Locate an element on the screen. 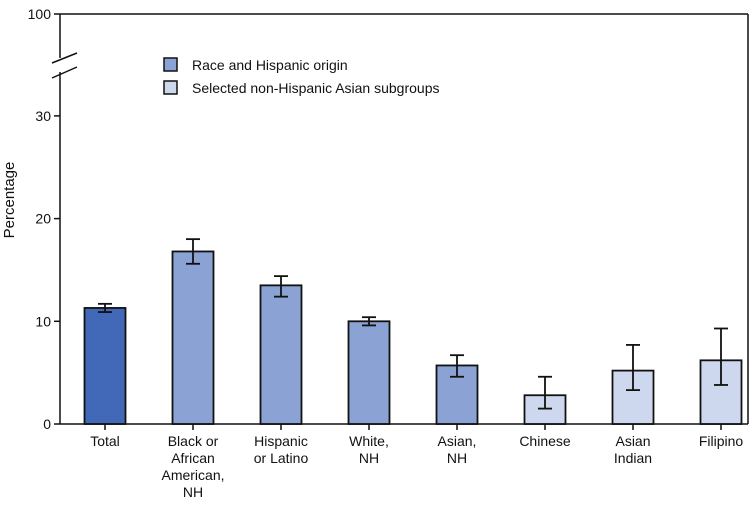 The height and width of the screenshot is (515, 750). legend-label: Selected non-Hispanic Asian subgroups is located at coordinates (316, 88).